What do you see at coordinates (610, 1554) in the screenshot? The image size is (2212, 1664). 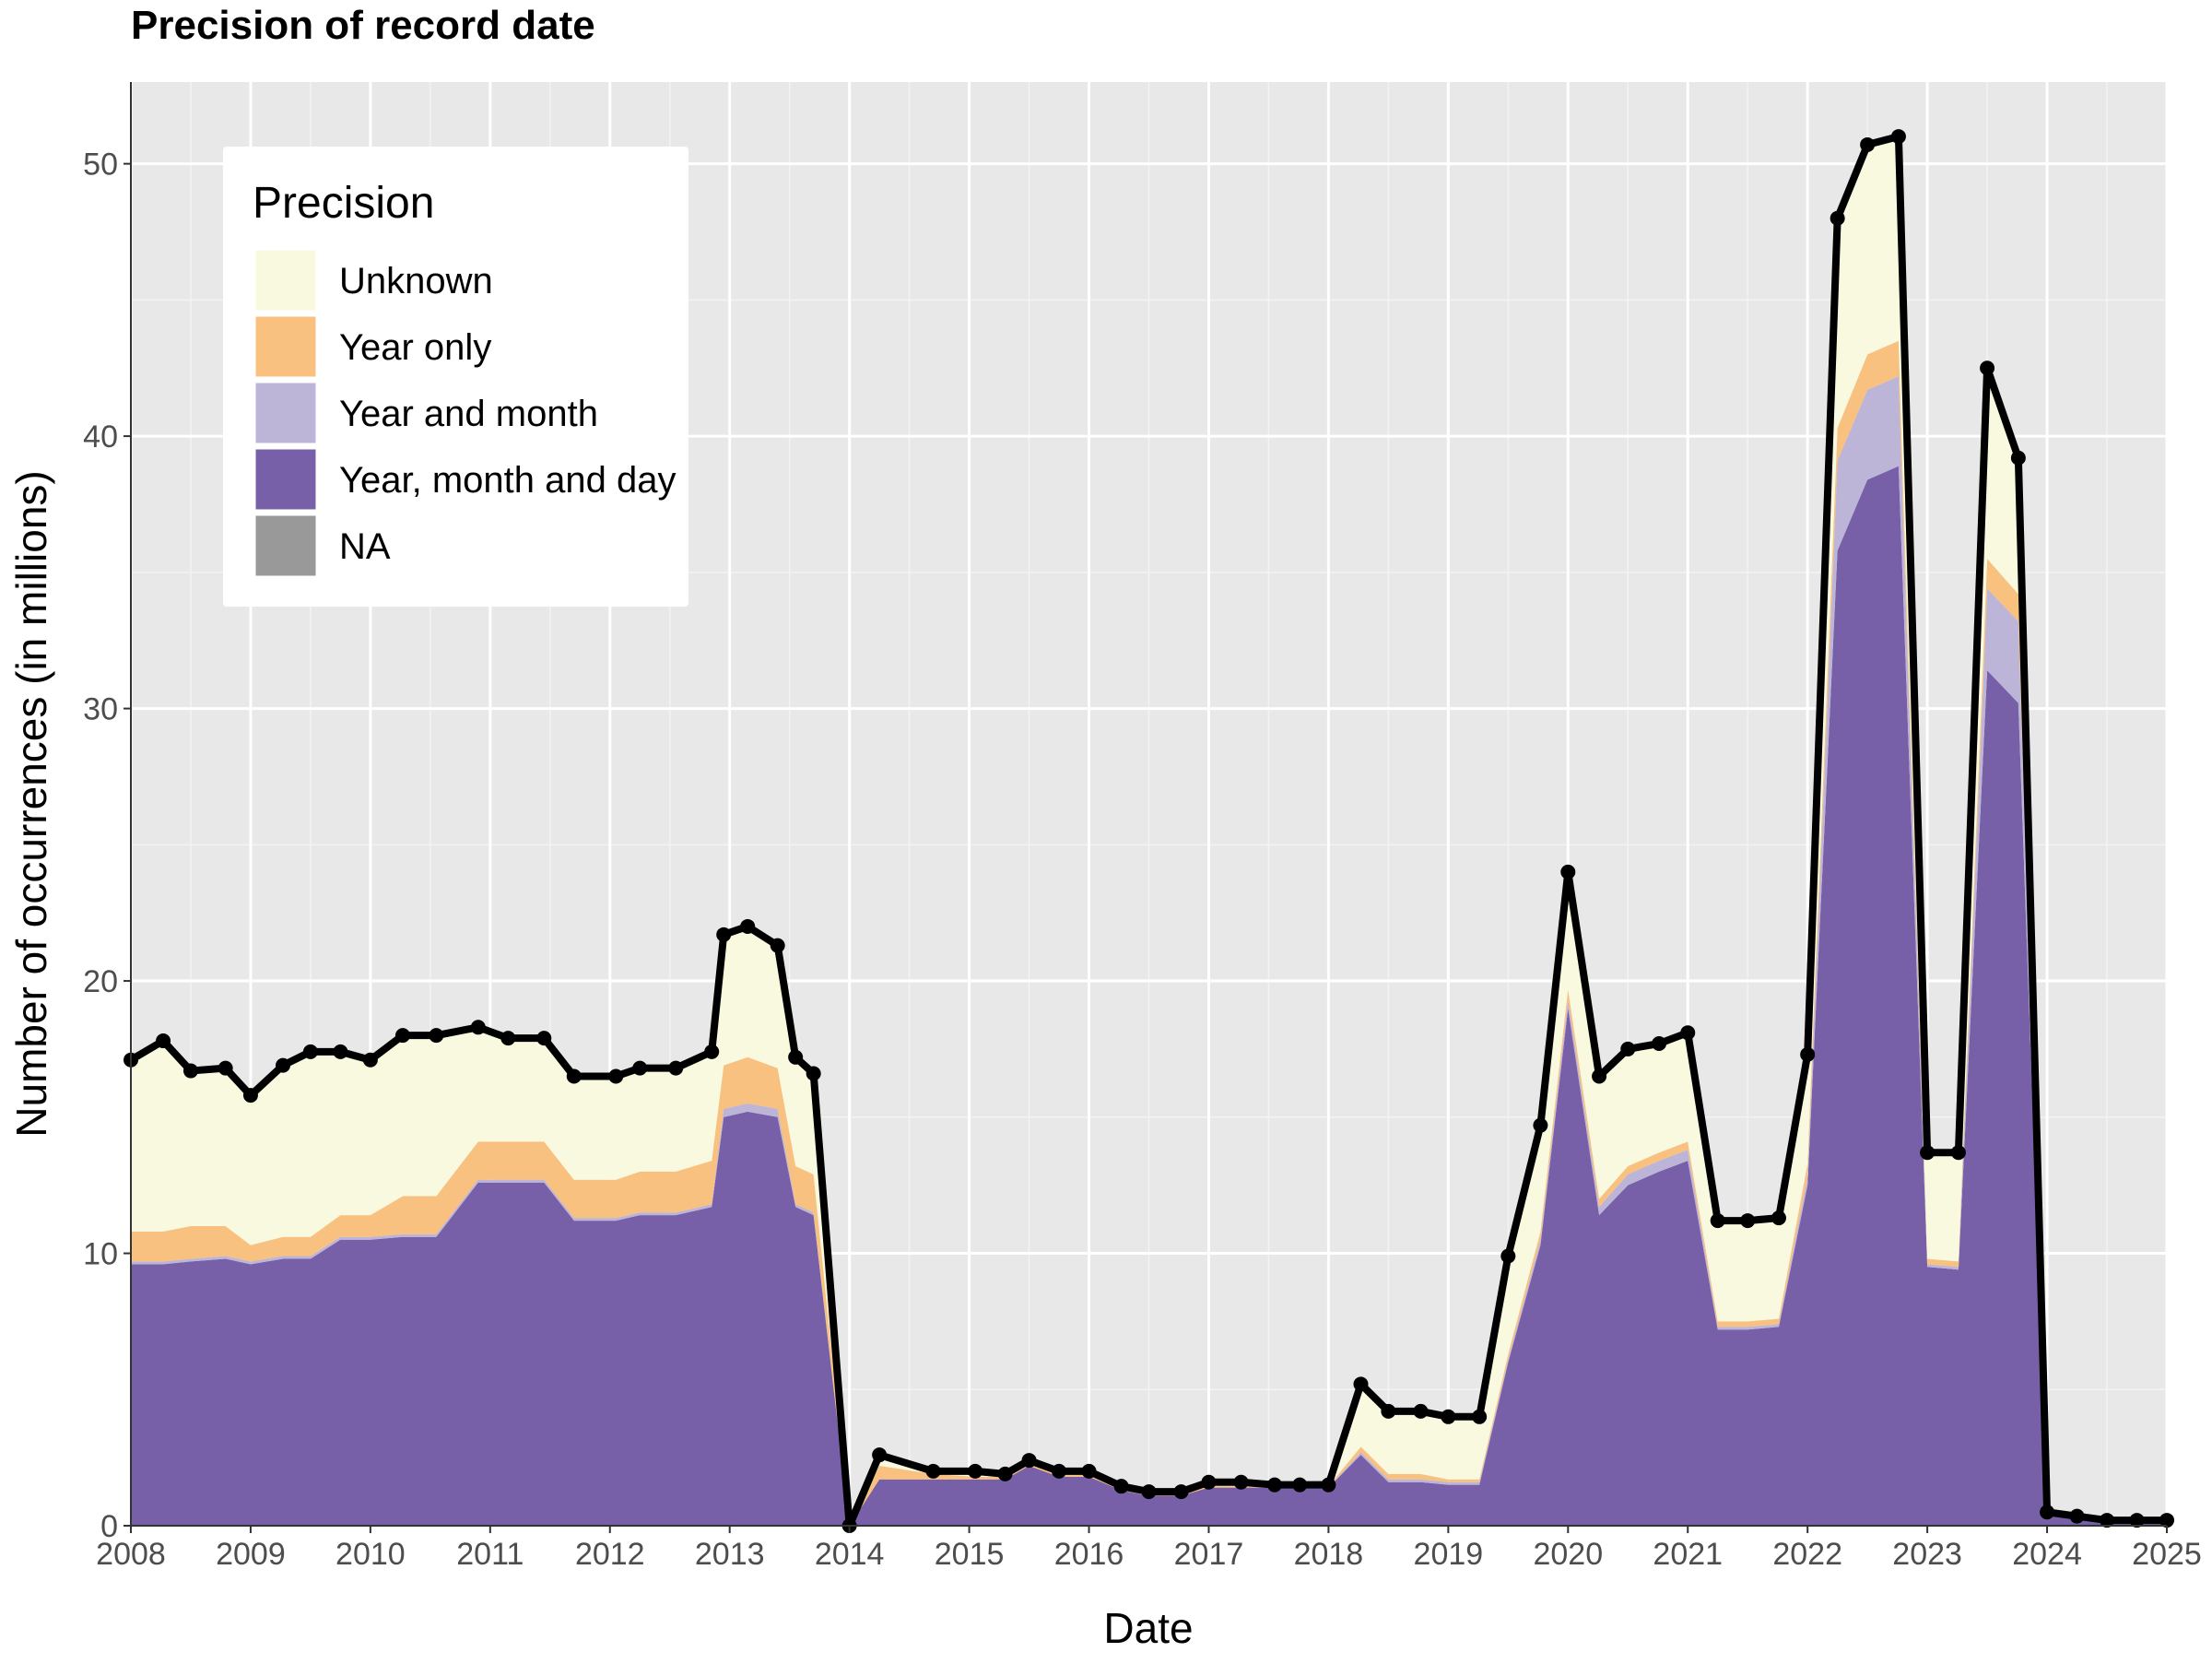 I see `x-tick-label: 2012` at bounding box center [610, 1554].